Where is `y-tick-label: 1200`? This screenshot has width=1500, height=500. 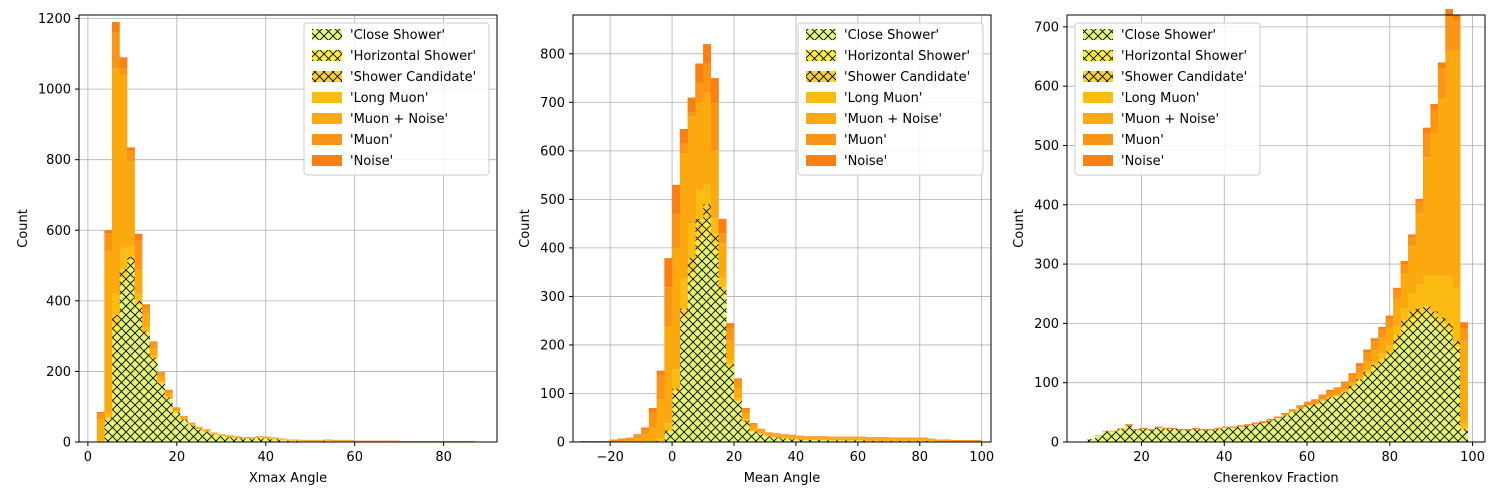 y-tick-label: 1200 is located at coordinates (54, 19).